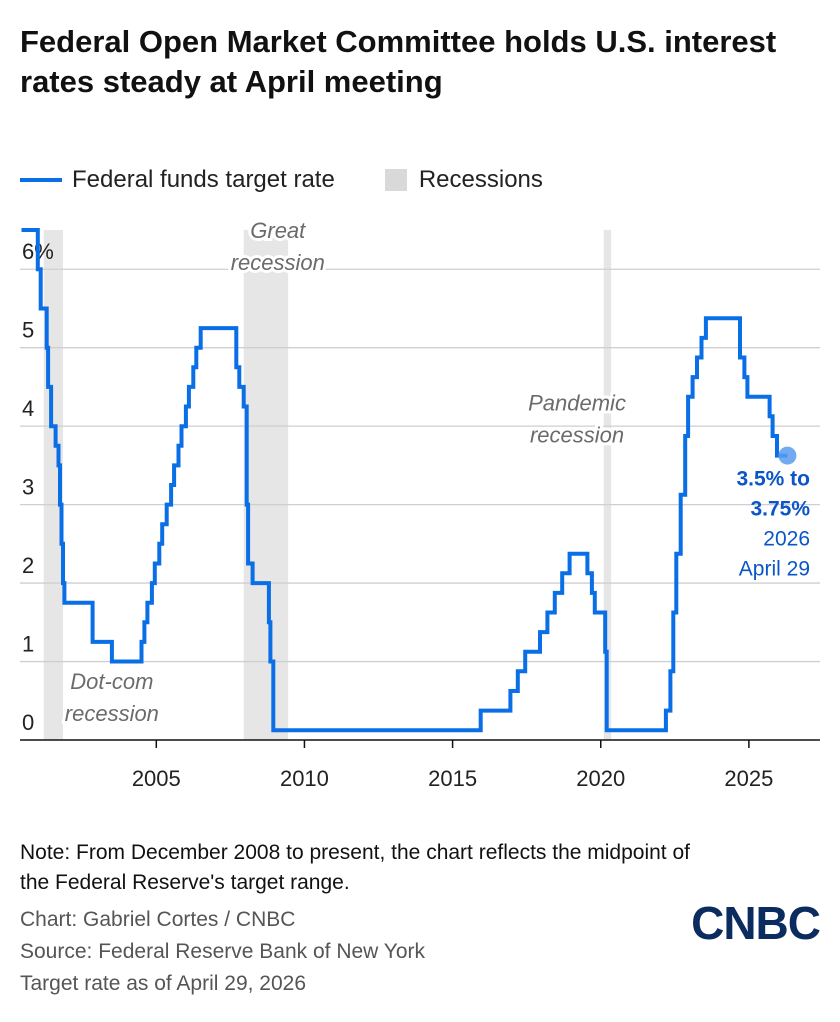 The image size is (840, 1022). Describe the element at coordinates (28, 644) in the screenshot. I see `y-tick-label: 1` at that location.